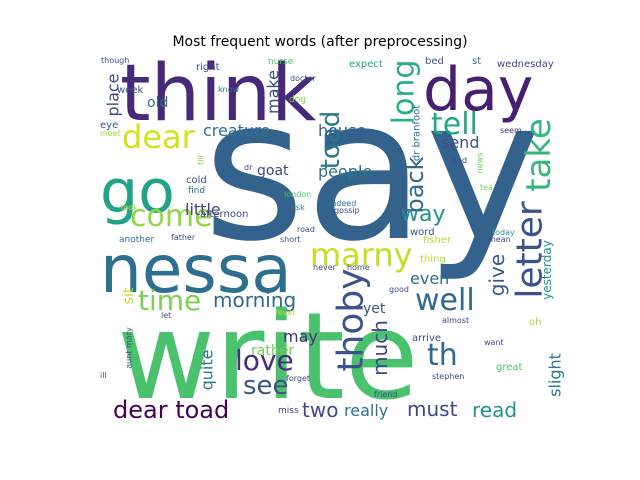 This screenshot has width=640, height=480. I want to click on word-make: make, so click(273, 92).